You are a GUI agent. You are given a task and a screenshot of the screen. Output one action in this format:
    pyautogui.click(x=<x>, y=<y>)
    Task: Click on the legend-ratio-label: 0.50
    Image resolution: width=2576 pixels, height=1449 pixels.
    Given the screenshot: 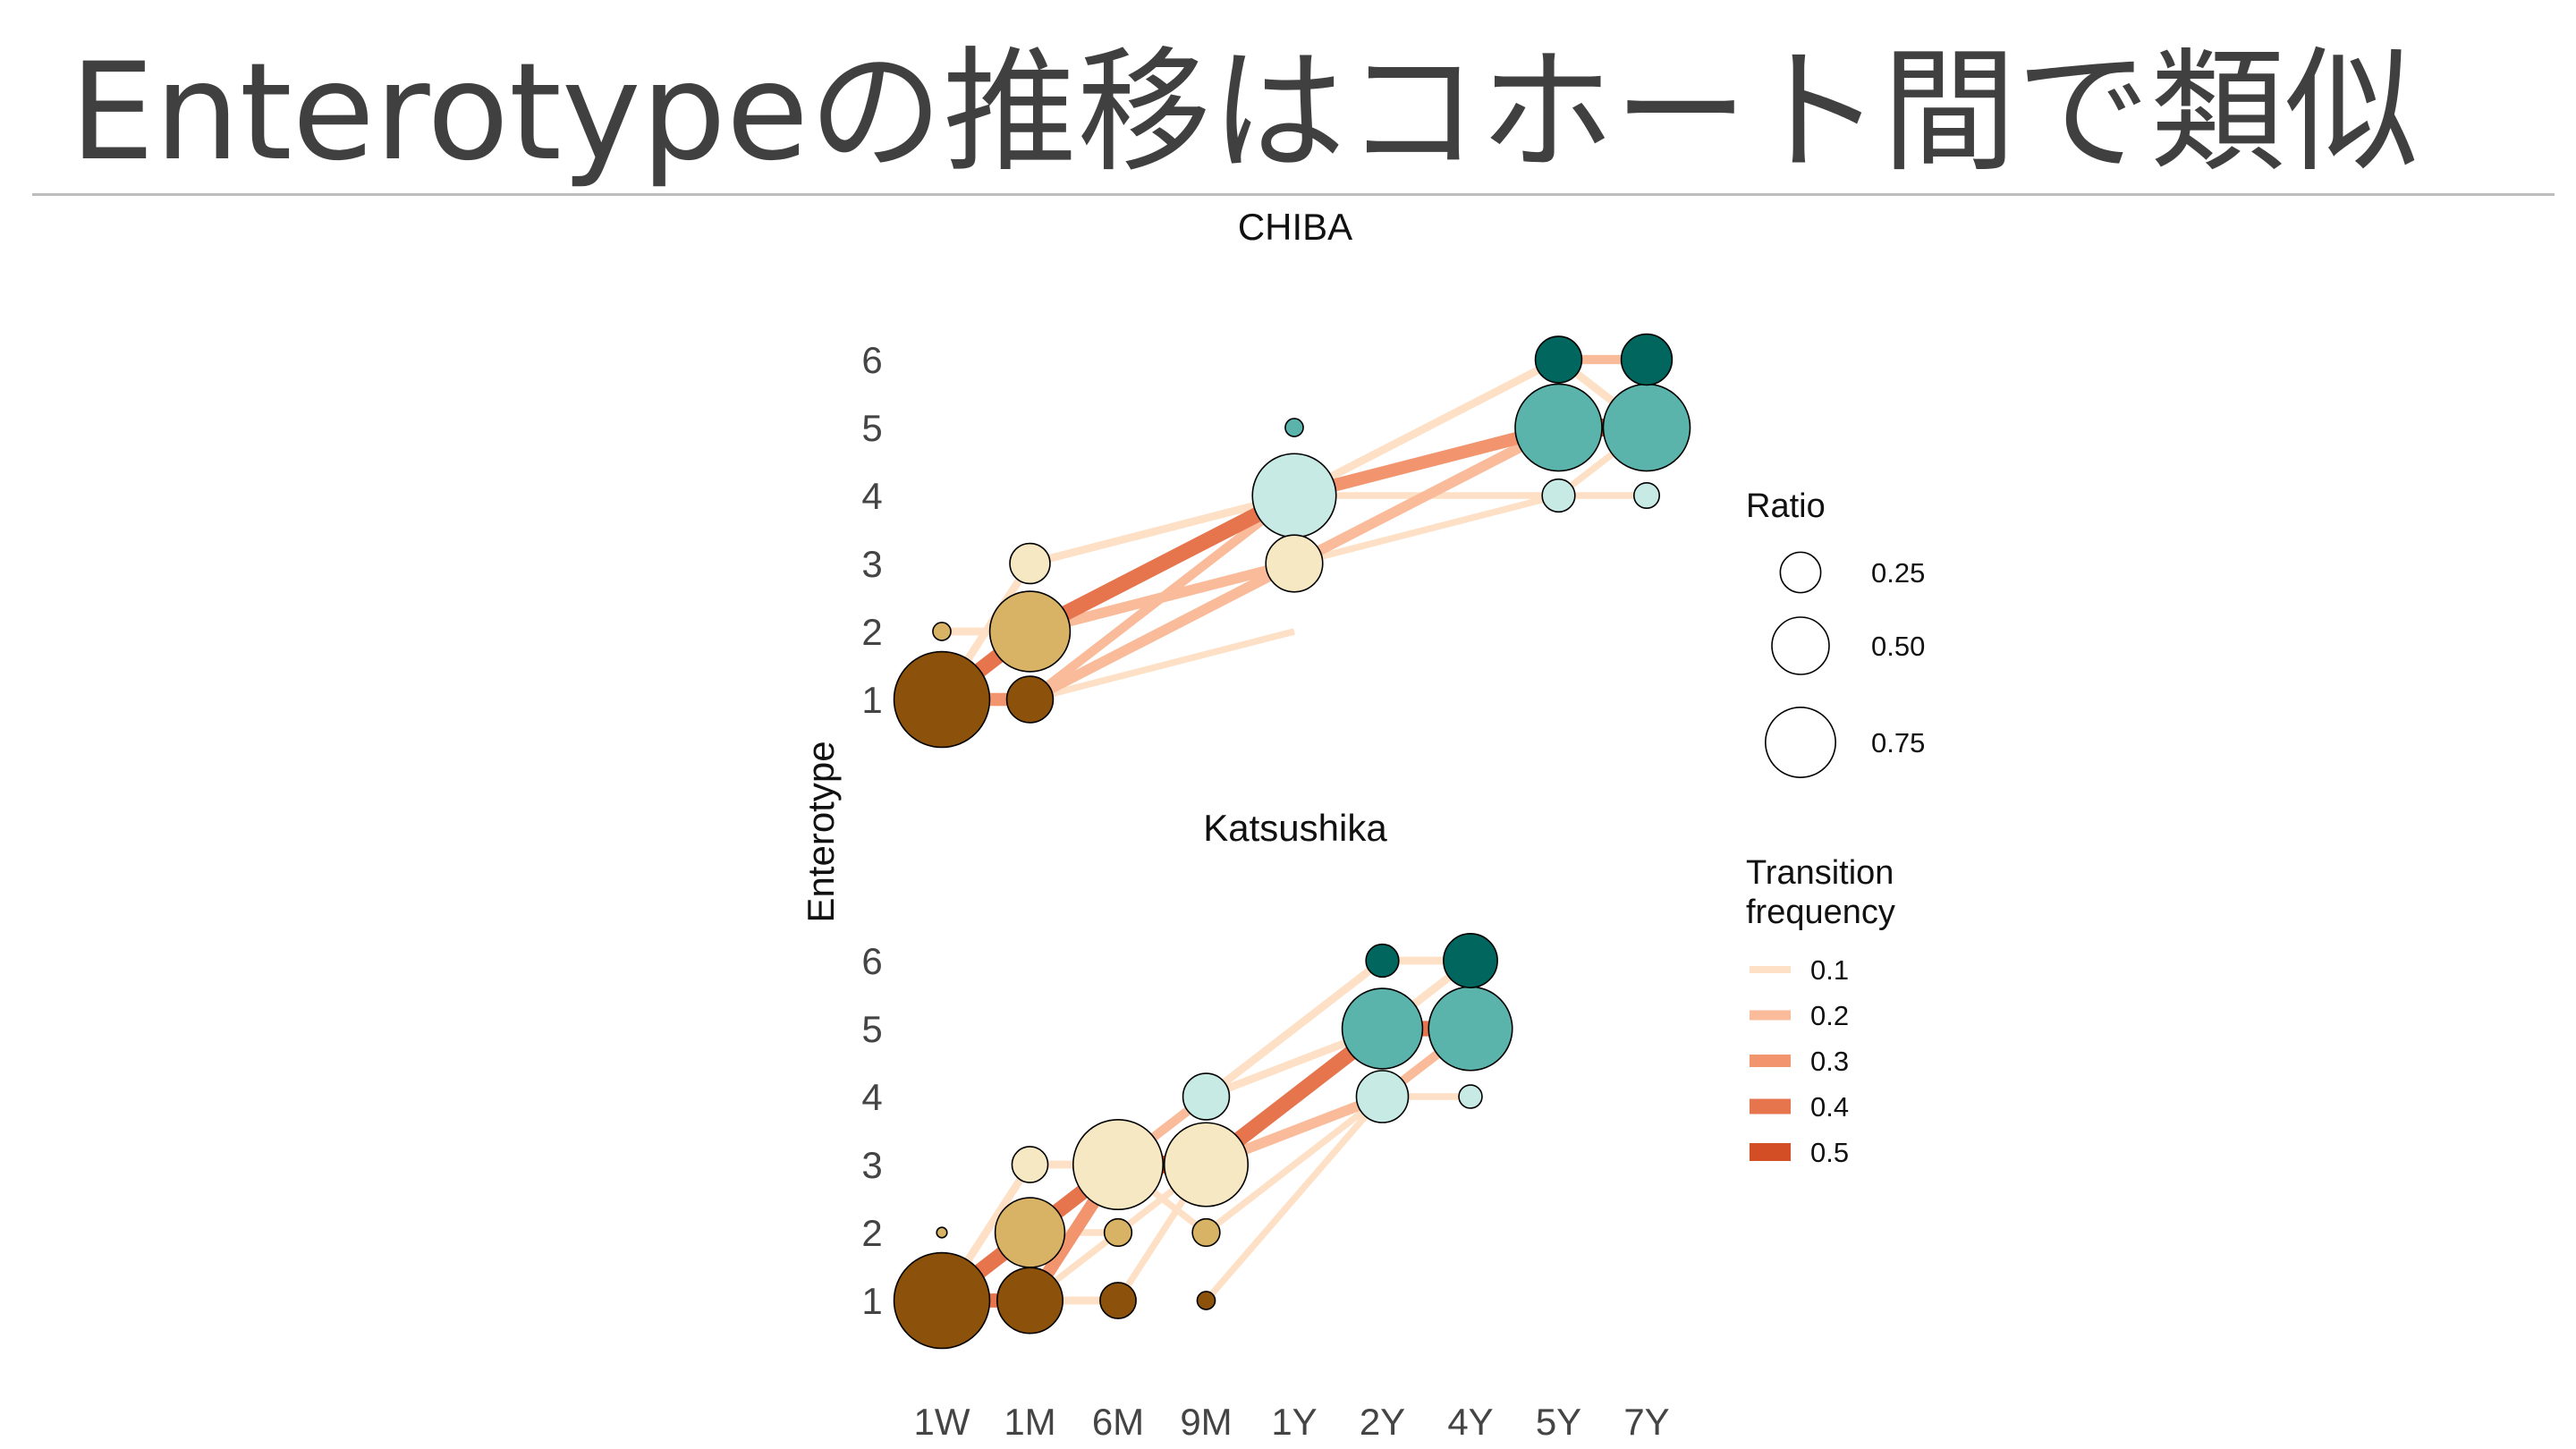 What is the action you would take?
    pyautogui.click(x=1898, y=646)
    